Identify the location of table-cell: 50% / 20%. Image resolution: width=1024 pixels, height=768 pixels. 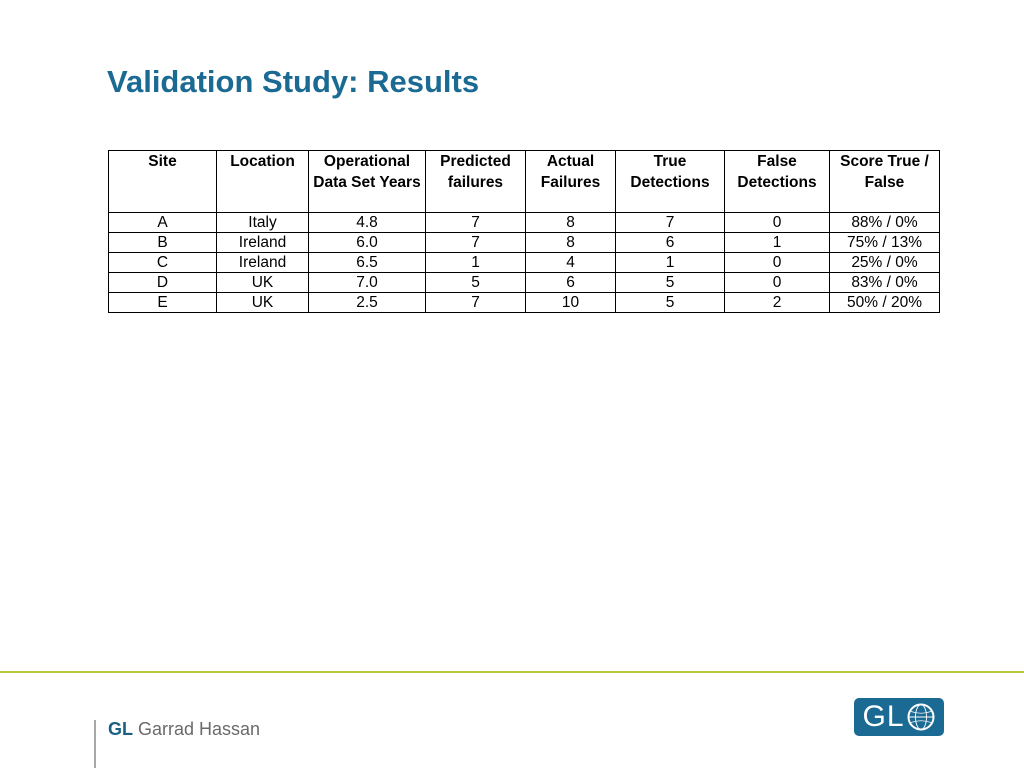
(884, 302).